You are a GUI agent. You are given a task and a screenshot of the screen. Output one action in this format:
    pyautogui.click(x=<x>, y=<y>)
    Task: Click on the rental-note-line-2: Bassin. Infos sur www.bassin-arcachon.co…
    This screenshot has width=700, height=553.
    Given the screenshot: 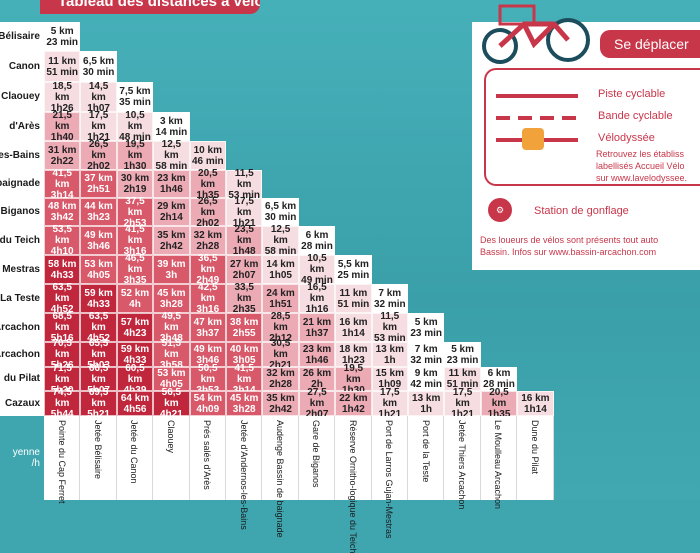 What is the action you would take?
    pyautogui.click(x=568, y=252)
    